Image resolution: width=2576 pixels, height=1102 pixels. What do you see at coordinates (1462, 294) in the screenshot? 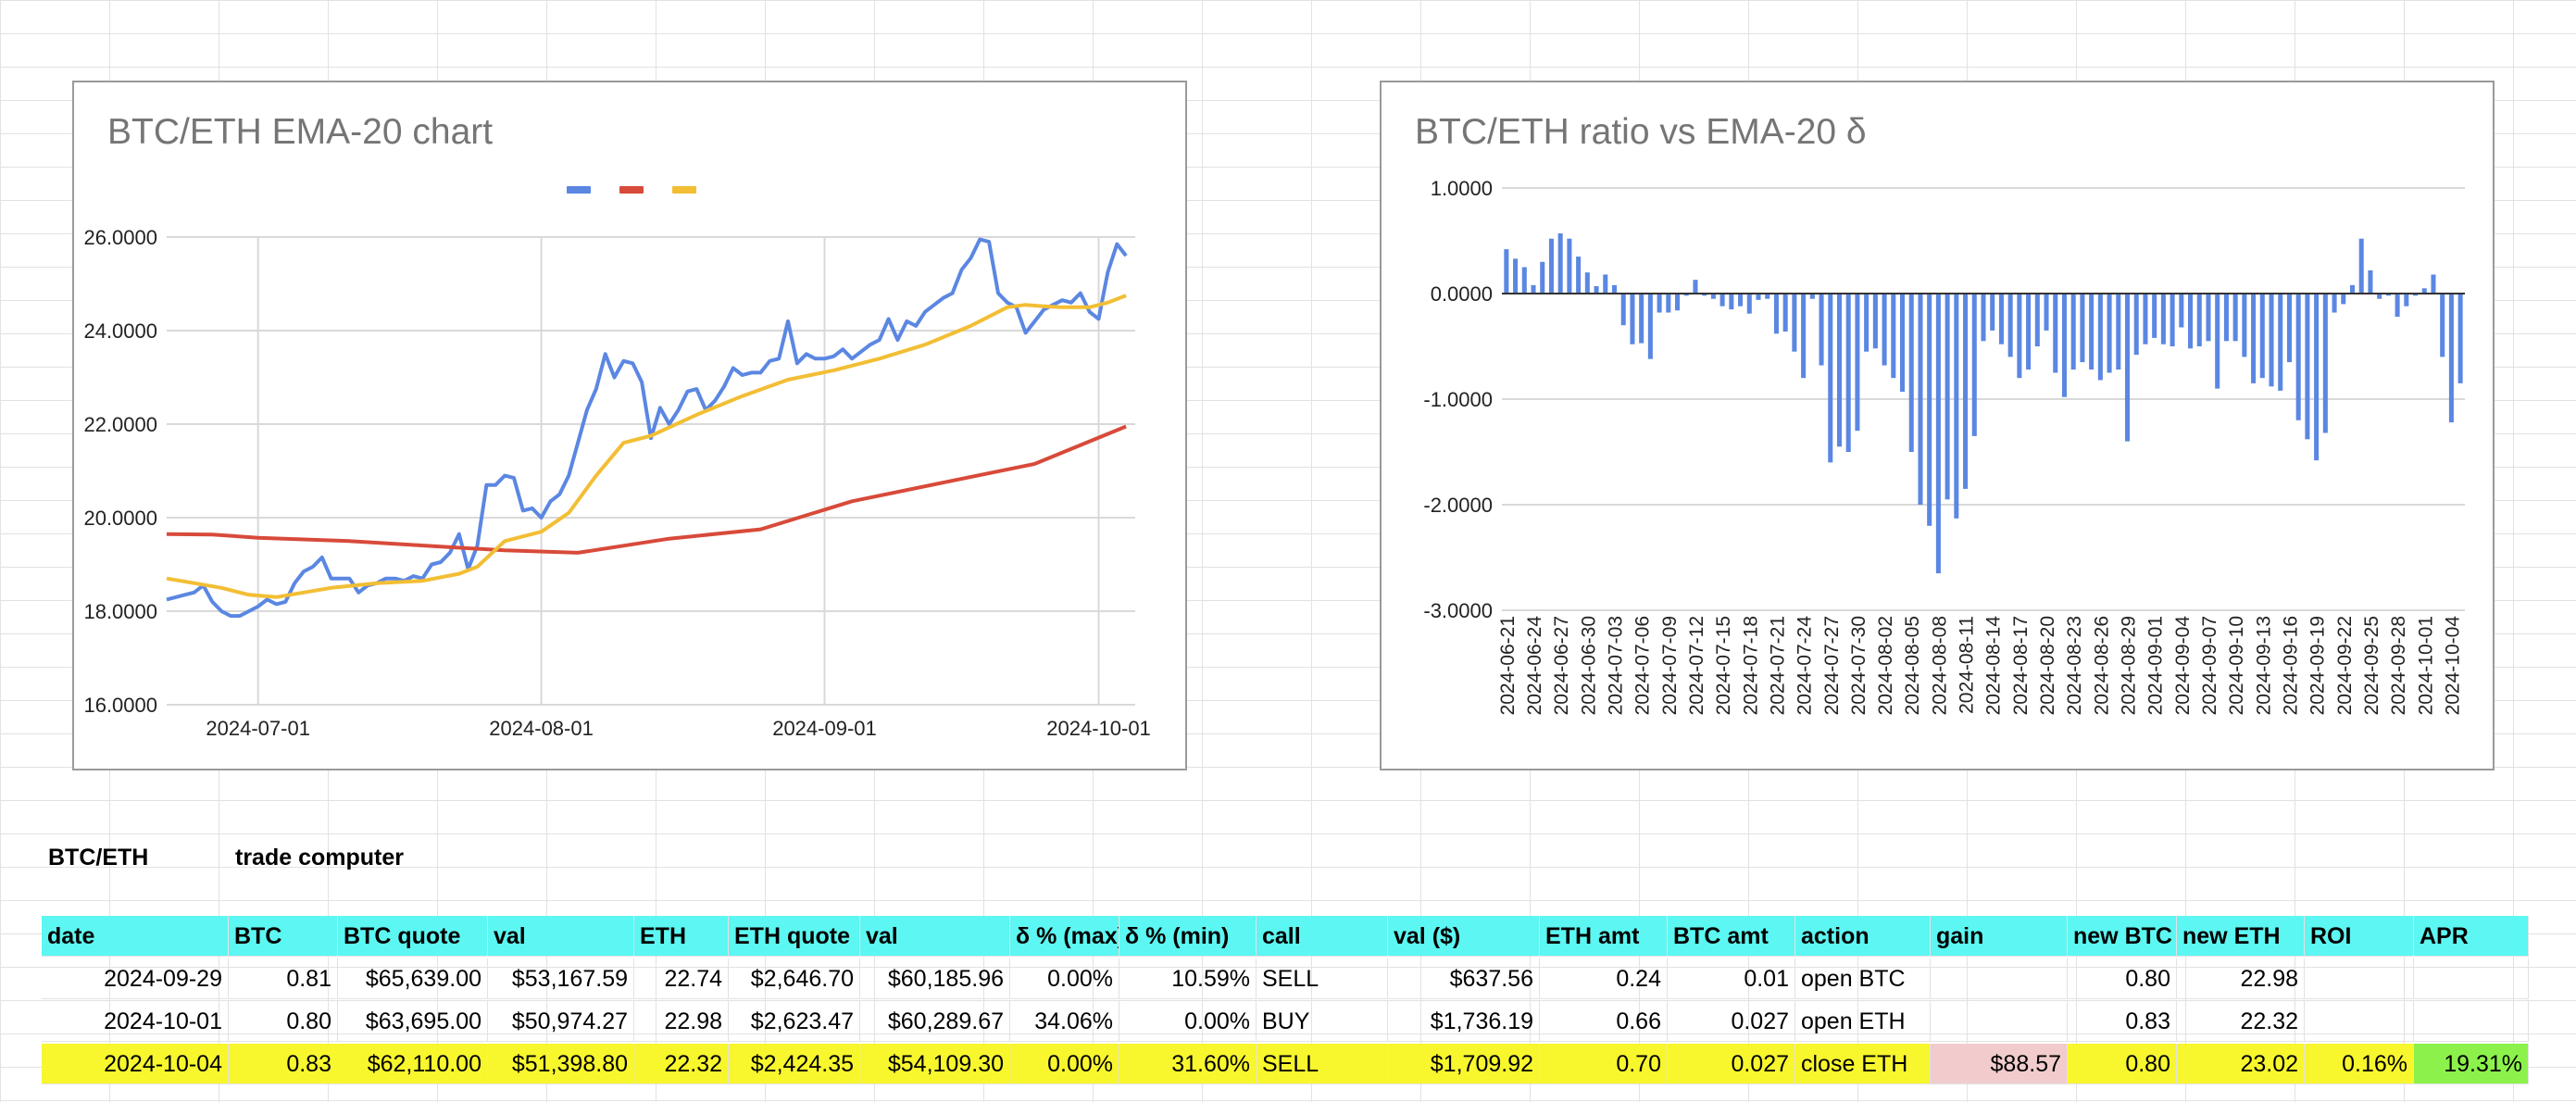
I see `y-tick-label: 0.0000` at bounding box center [1462, 294].